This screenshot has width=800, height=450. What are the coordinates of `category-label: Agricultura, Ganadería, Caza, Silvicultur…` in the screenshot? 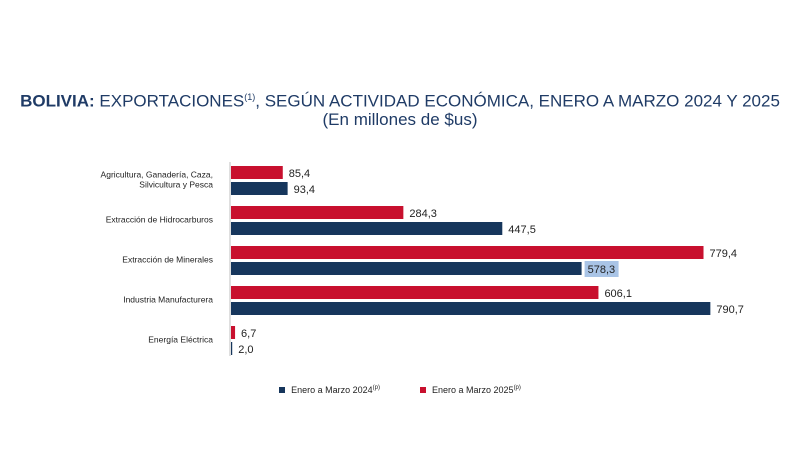 It's located at (157, 180).